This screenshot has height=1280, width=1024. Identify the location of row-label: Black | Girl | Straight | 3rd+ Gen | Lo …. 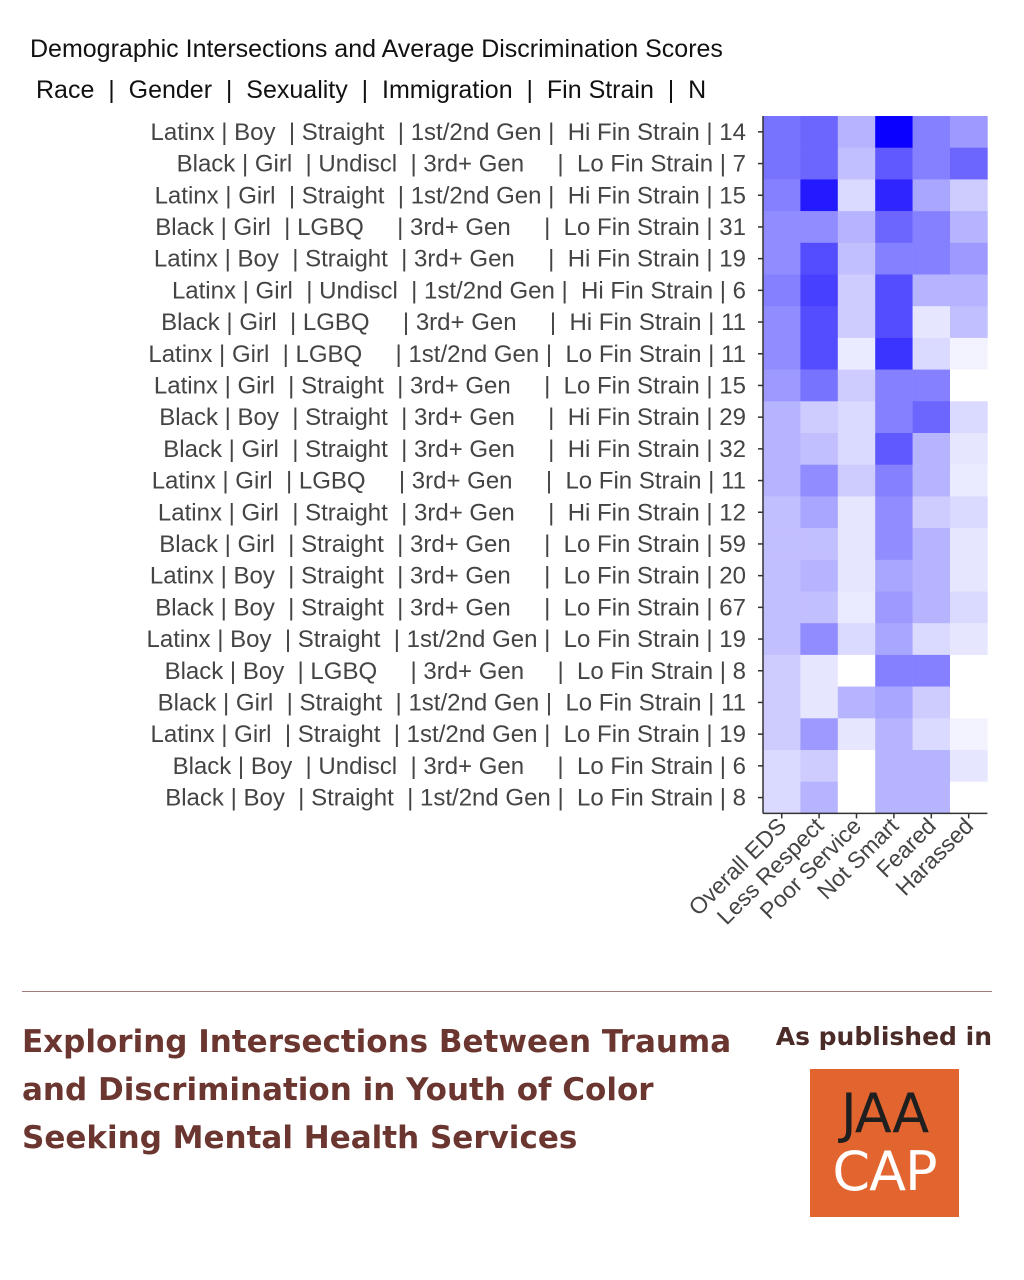
(452, 544).